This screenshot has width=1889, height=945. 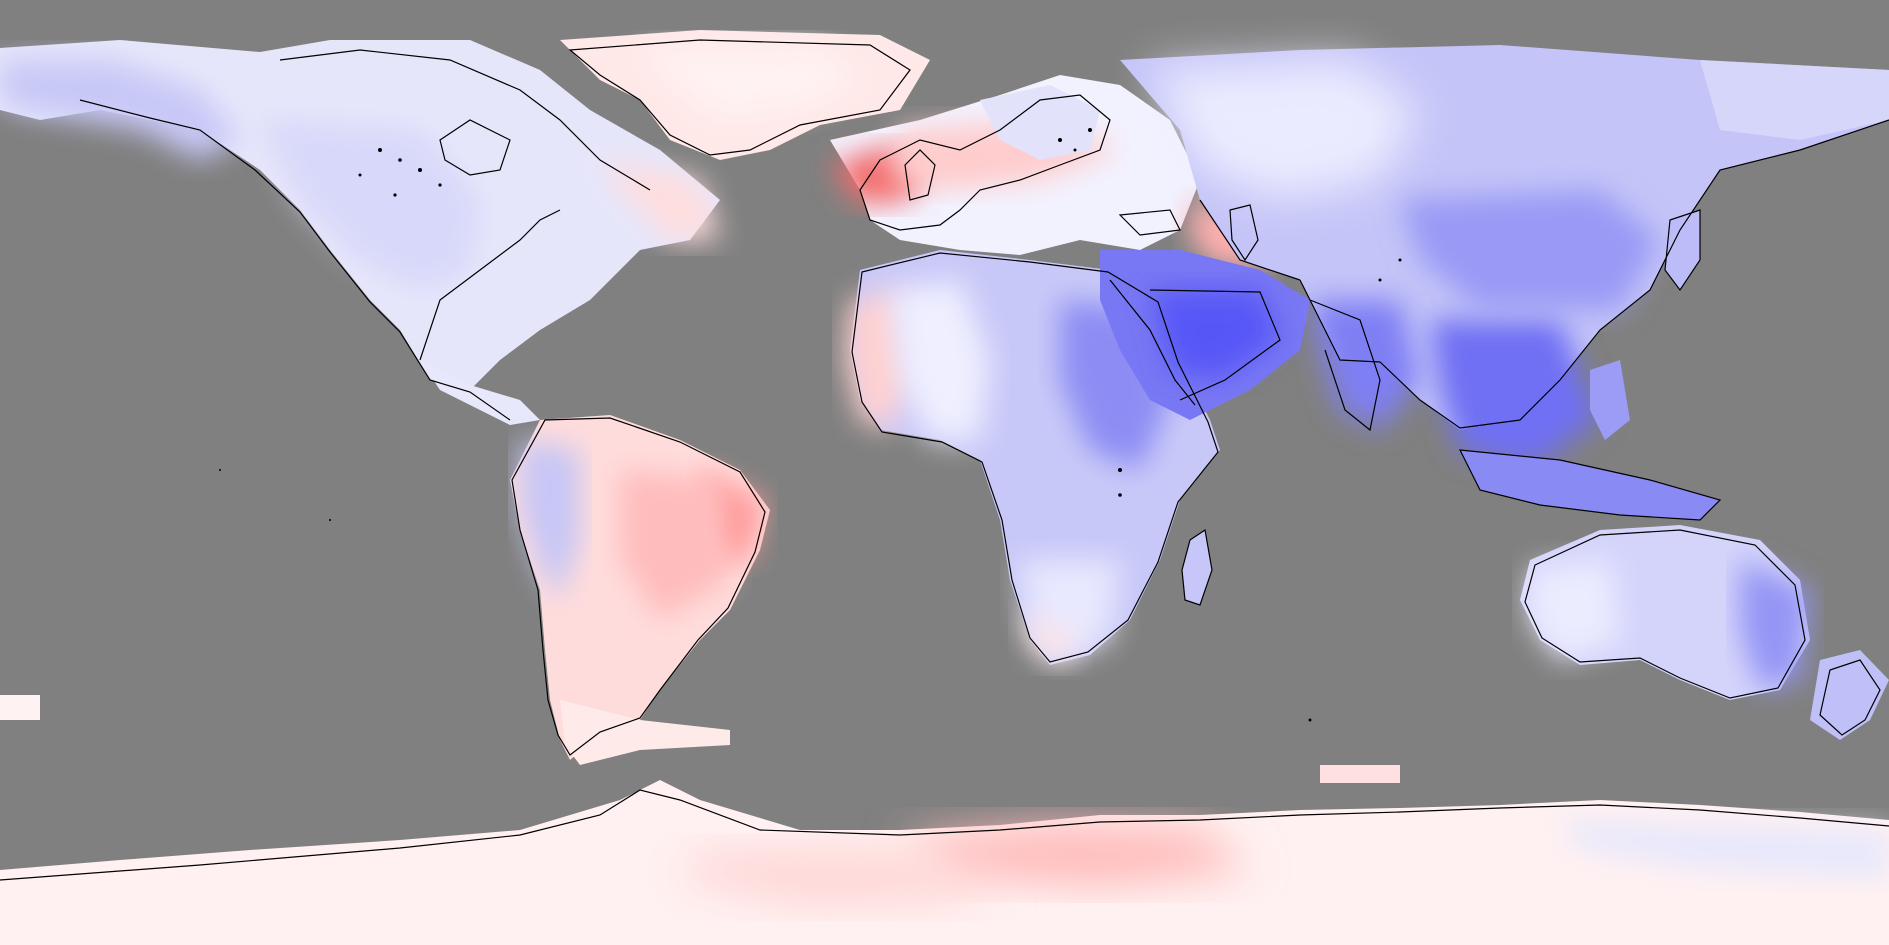 What do you see at coordinates (1775, 625) in the screenshot?
I see `australia-east` at bounding box center [1775, 625].